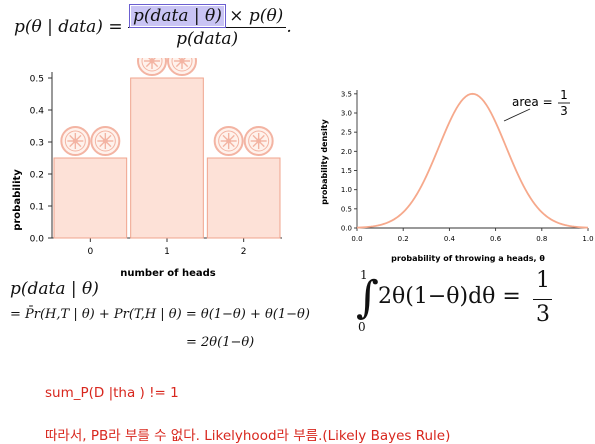 The image size is (595, 444). I want to click on density-x-tick-label: 0.2, so click(403, 239).